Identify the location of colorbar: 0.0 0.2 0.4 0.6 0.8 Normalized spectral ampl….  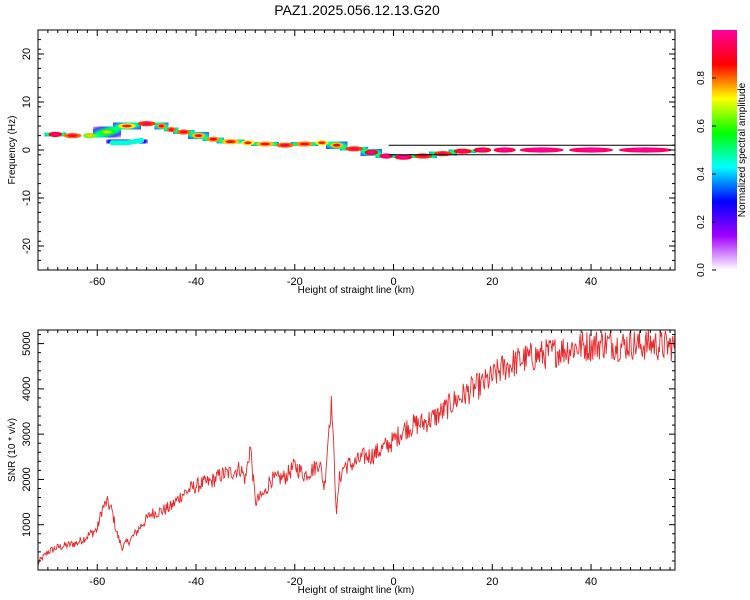
(722, 153).